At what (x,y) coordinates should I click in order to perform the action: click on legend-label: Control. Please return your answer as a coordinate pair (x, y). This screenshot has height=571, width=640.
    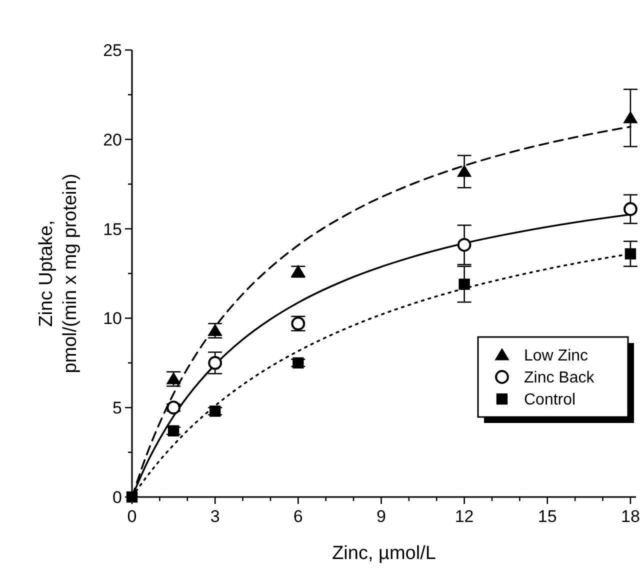
    Looking at the image, I should click on (550, 400).